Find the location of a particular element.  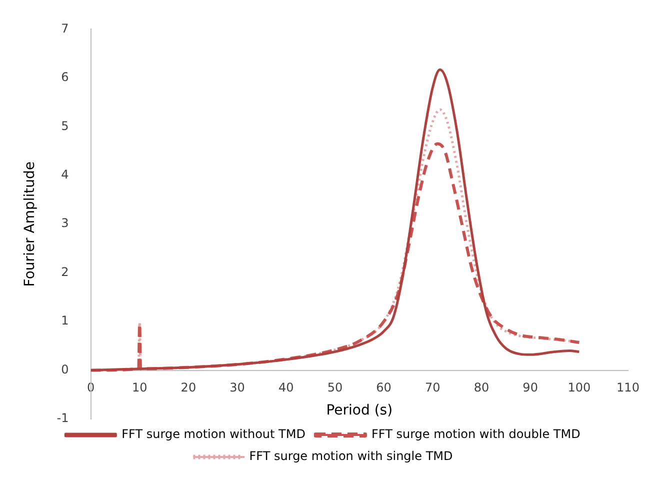

x-tick-label: 110 is located at coordinates (628, 387).